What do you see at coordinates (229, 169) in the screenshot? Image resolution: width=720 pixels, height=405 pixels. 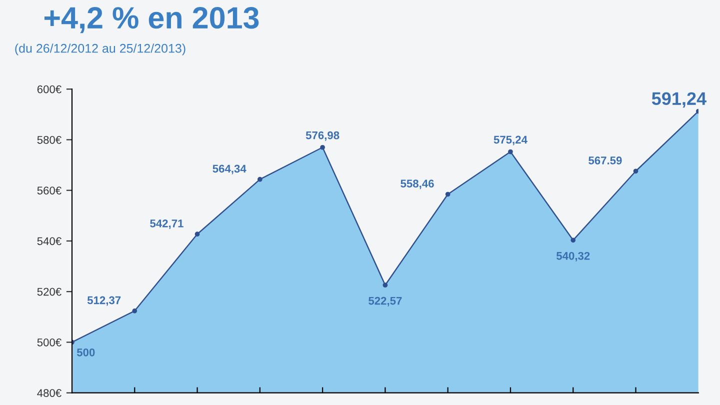 I see `text: 564,34` at bounding box center [229, 169].